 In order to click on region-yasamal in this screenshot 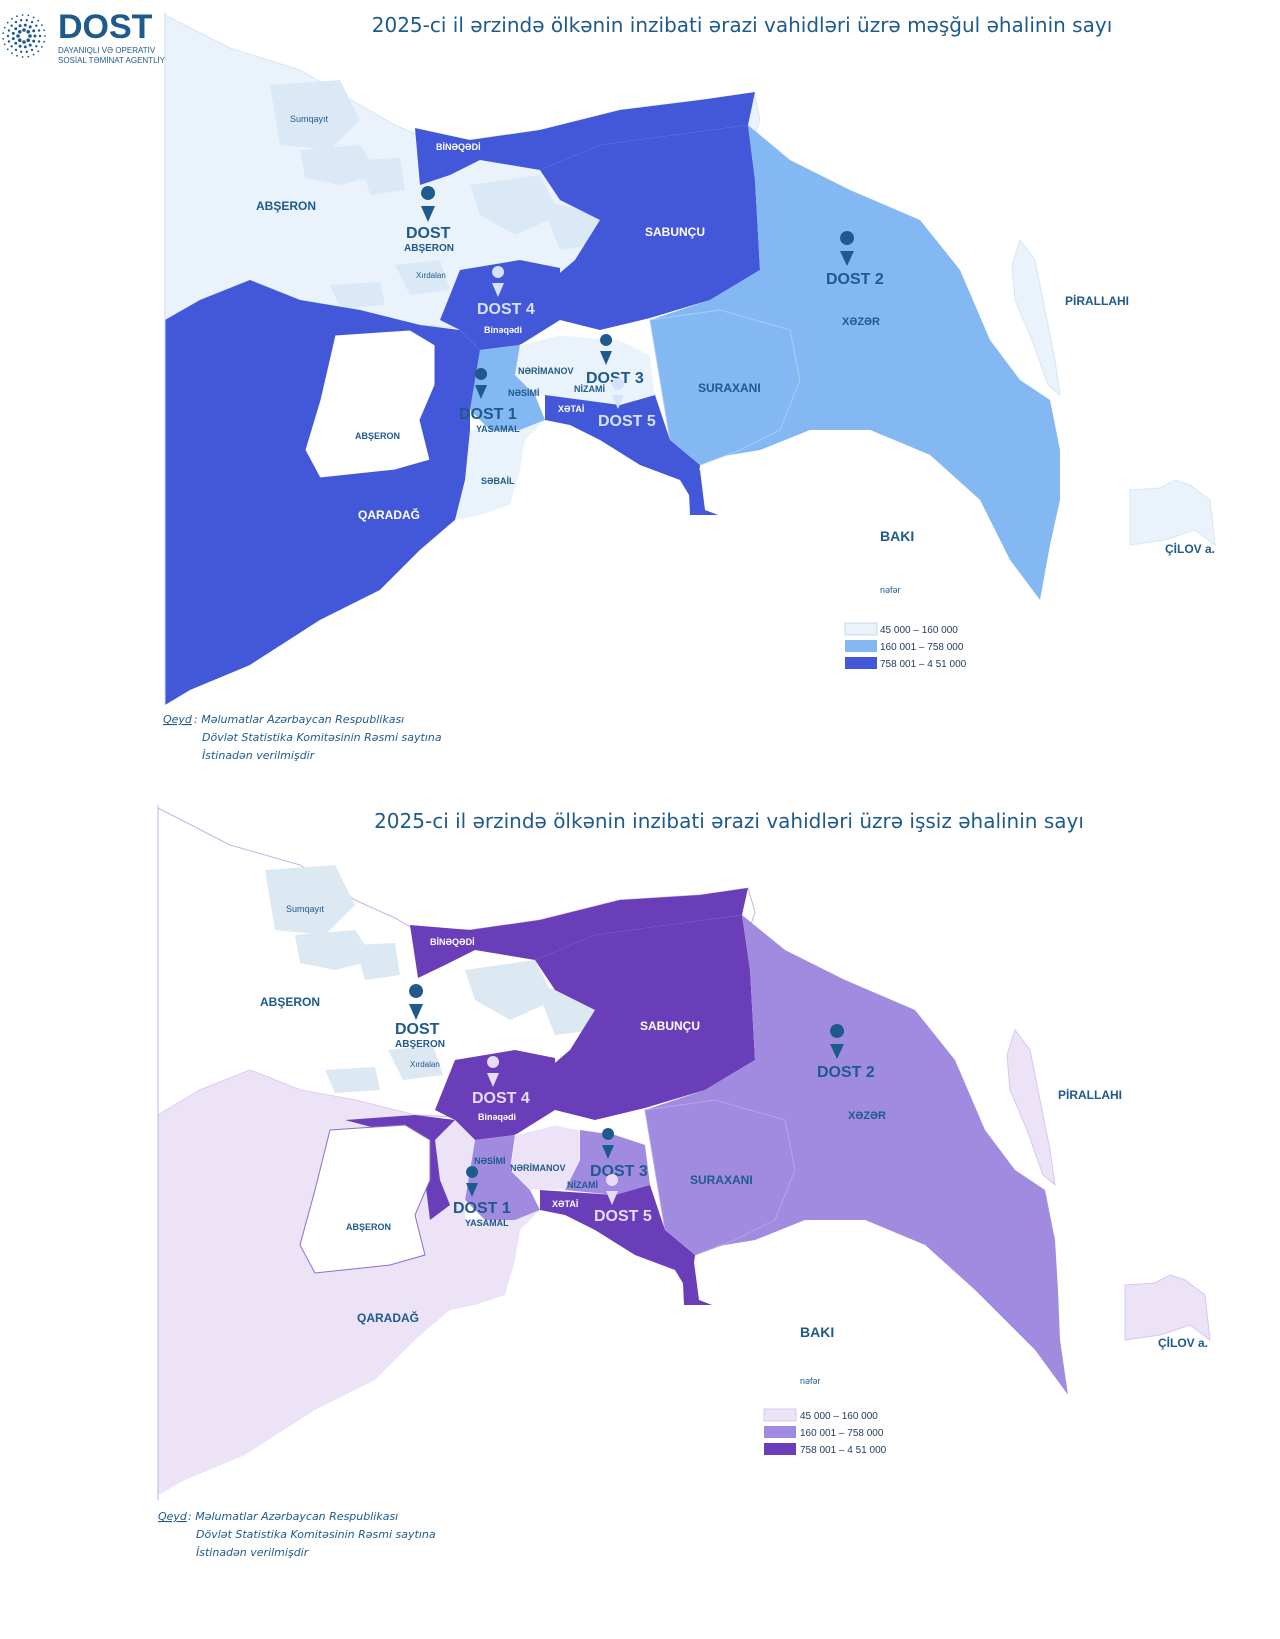, I will do `click(507, 387)`.